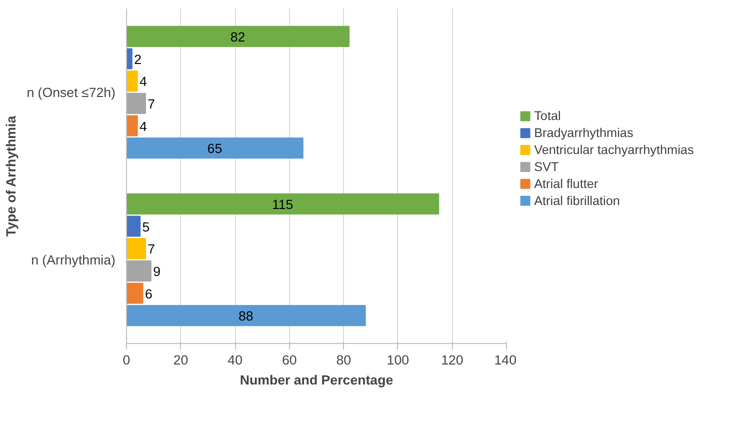 The image size is (750, 422). Describe the element at coordinates (11, 176) in the screenshot. I see `y-axis-title: Type of Arrhythmia` at that location.